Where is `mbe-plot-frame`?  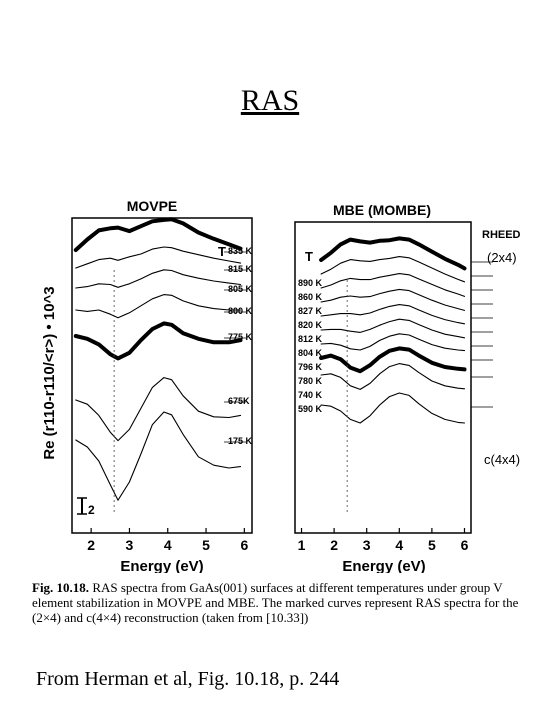 mbe-plot-frame is located at coordinates (383, 377).